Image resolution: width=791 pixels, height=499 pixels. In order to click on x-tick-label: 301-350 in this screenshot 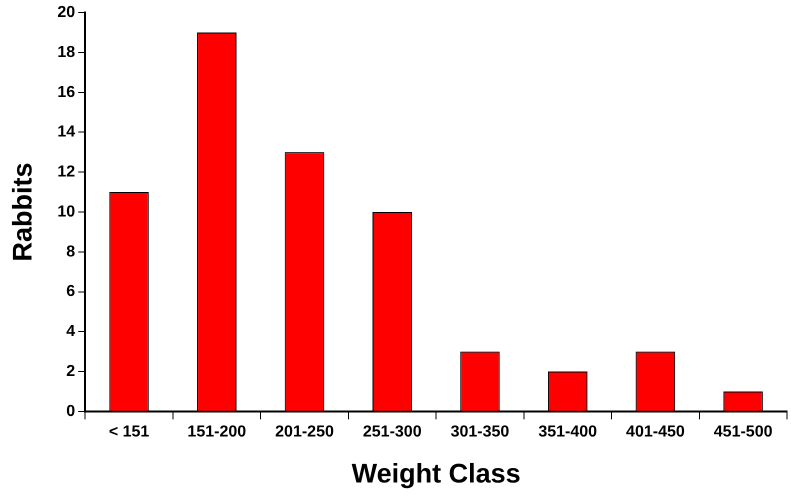, I will do `click(480, 431)`.